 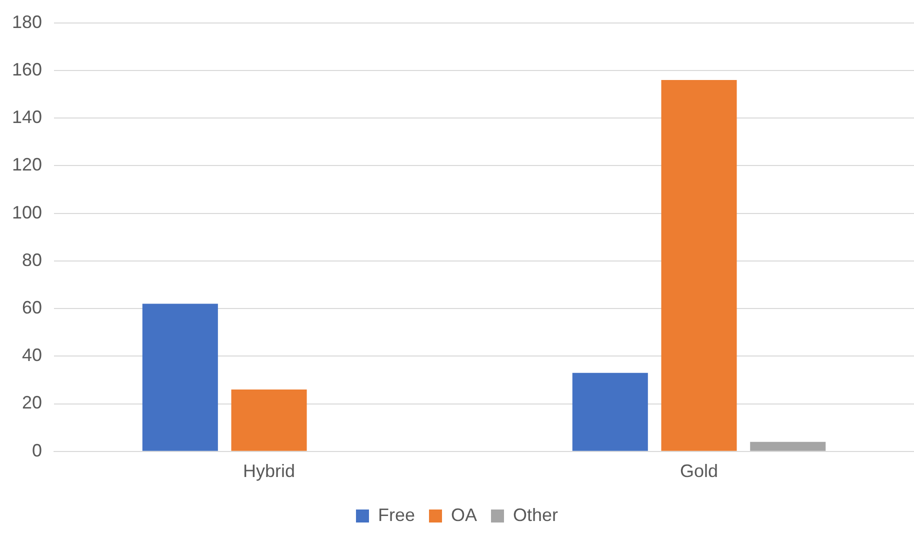 What do you see at coordinates (27, 22) in the screenshot?
I see `y-tick-label: 180` at bounding box center [27, 22].